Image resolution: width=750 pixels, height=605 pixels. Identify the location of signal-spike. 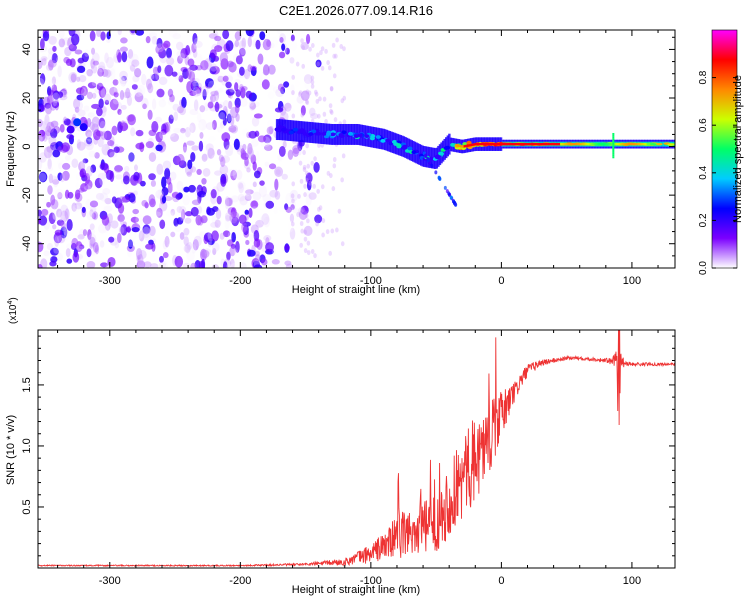
(613, 155).